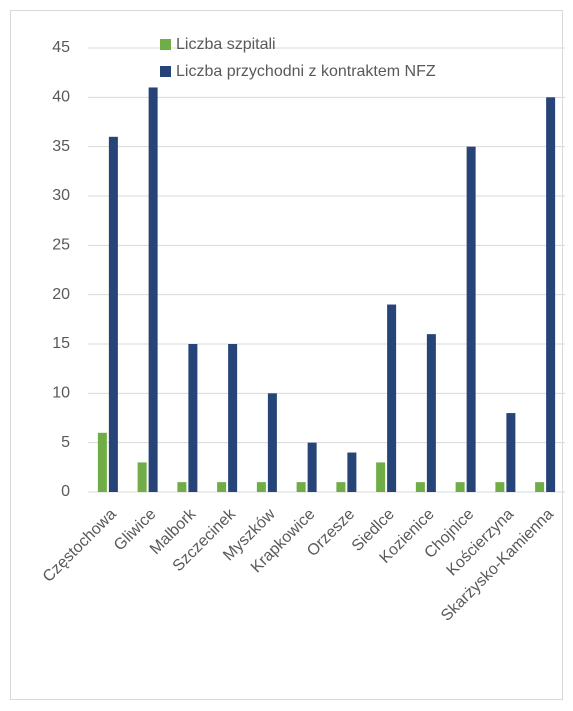 The image size is (573, 711). I want to click on y-tick-label: 0, so click(65, 491).